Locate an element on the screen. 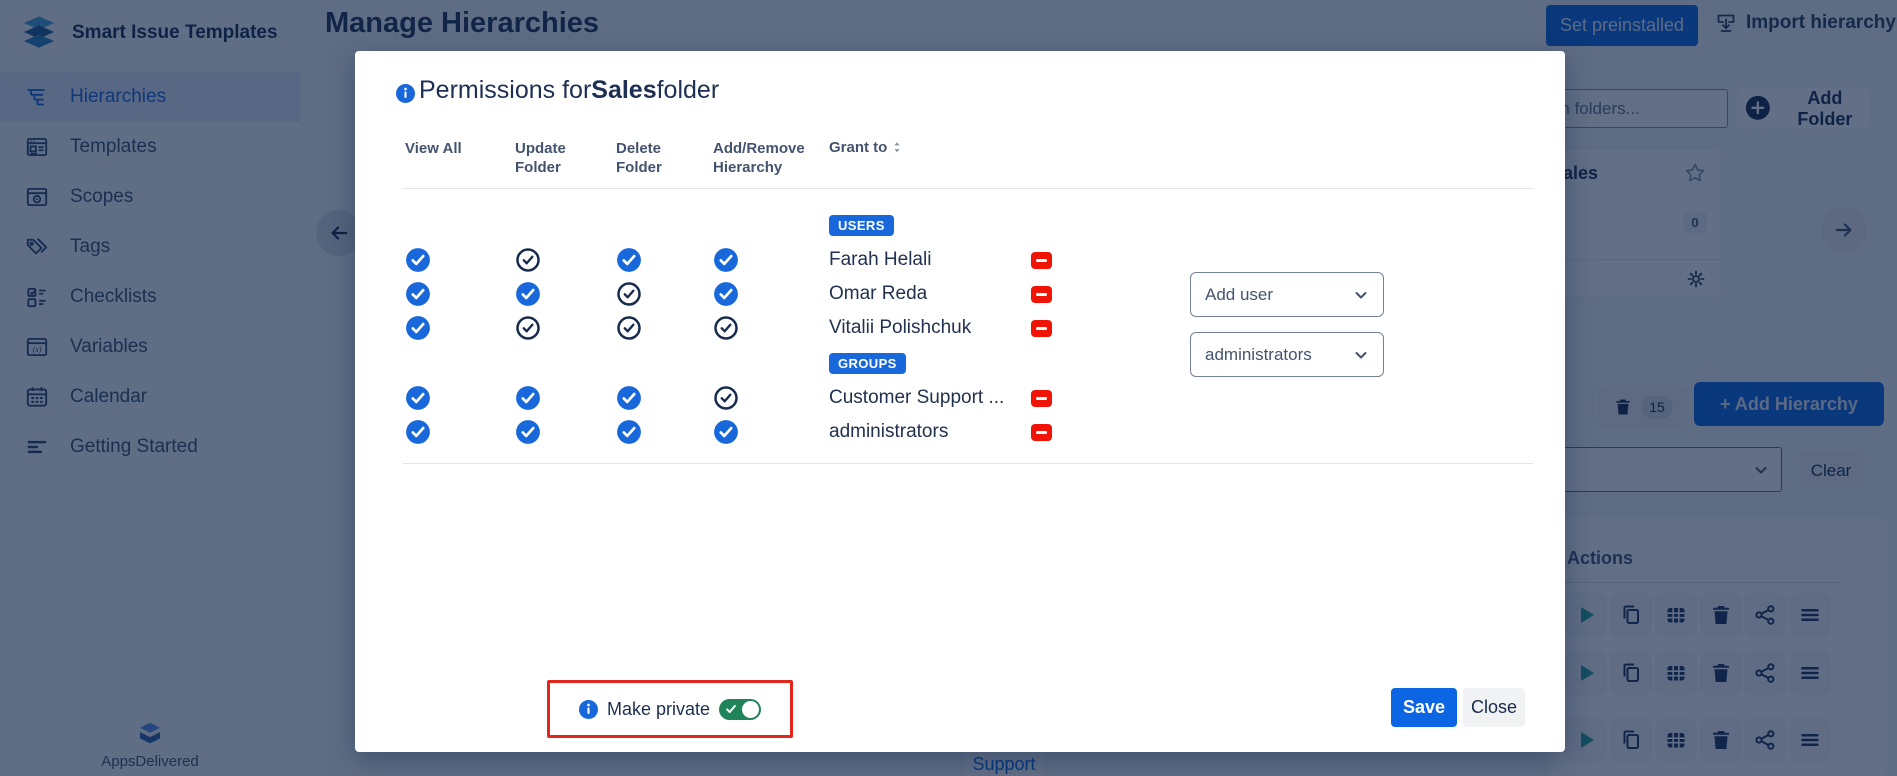 The height and width of the screenshot is (776, 1897). toggle-knob is located at coordinates (751, 709).